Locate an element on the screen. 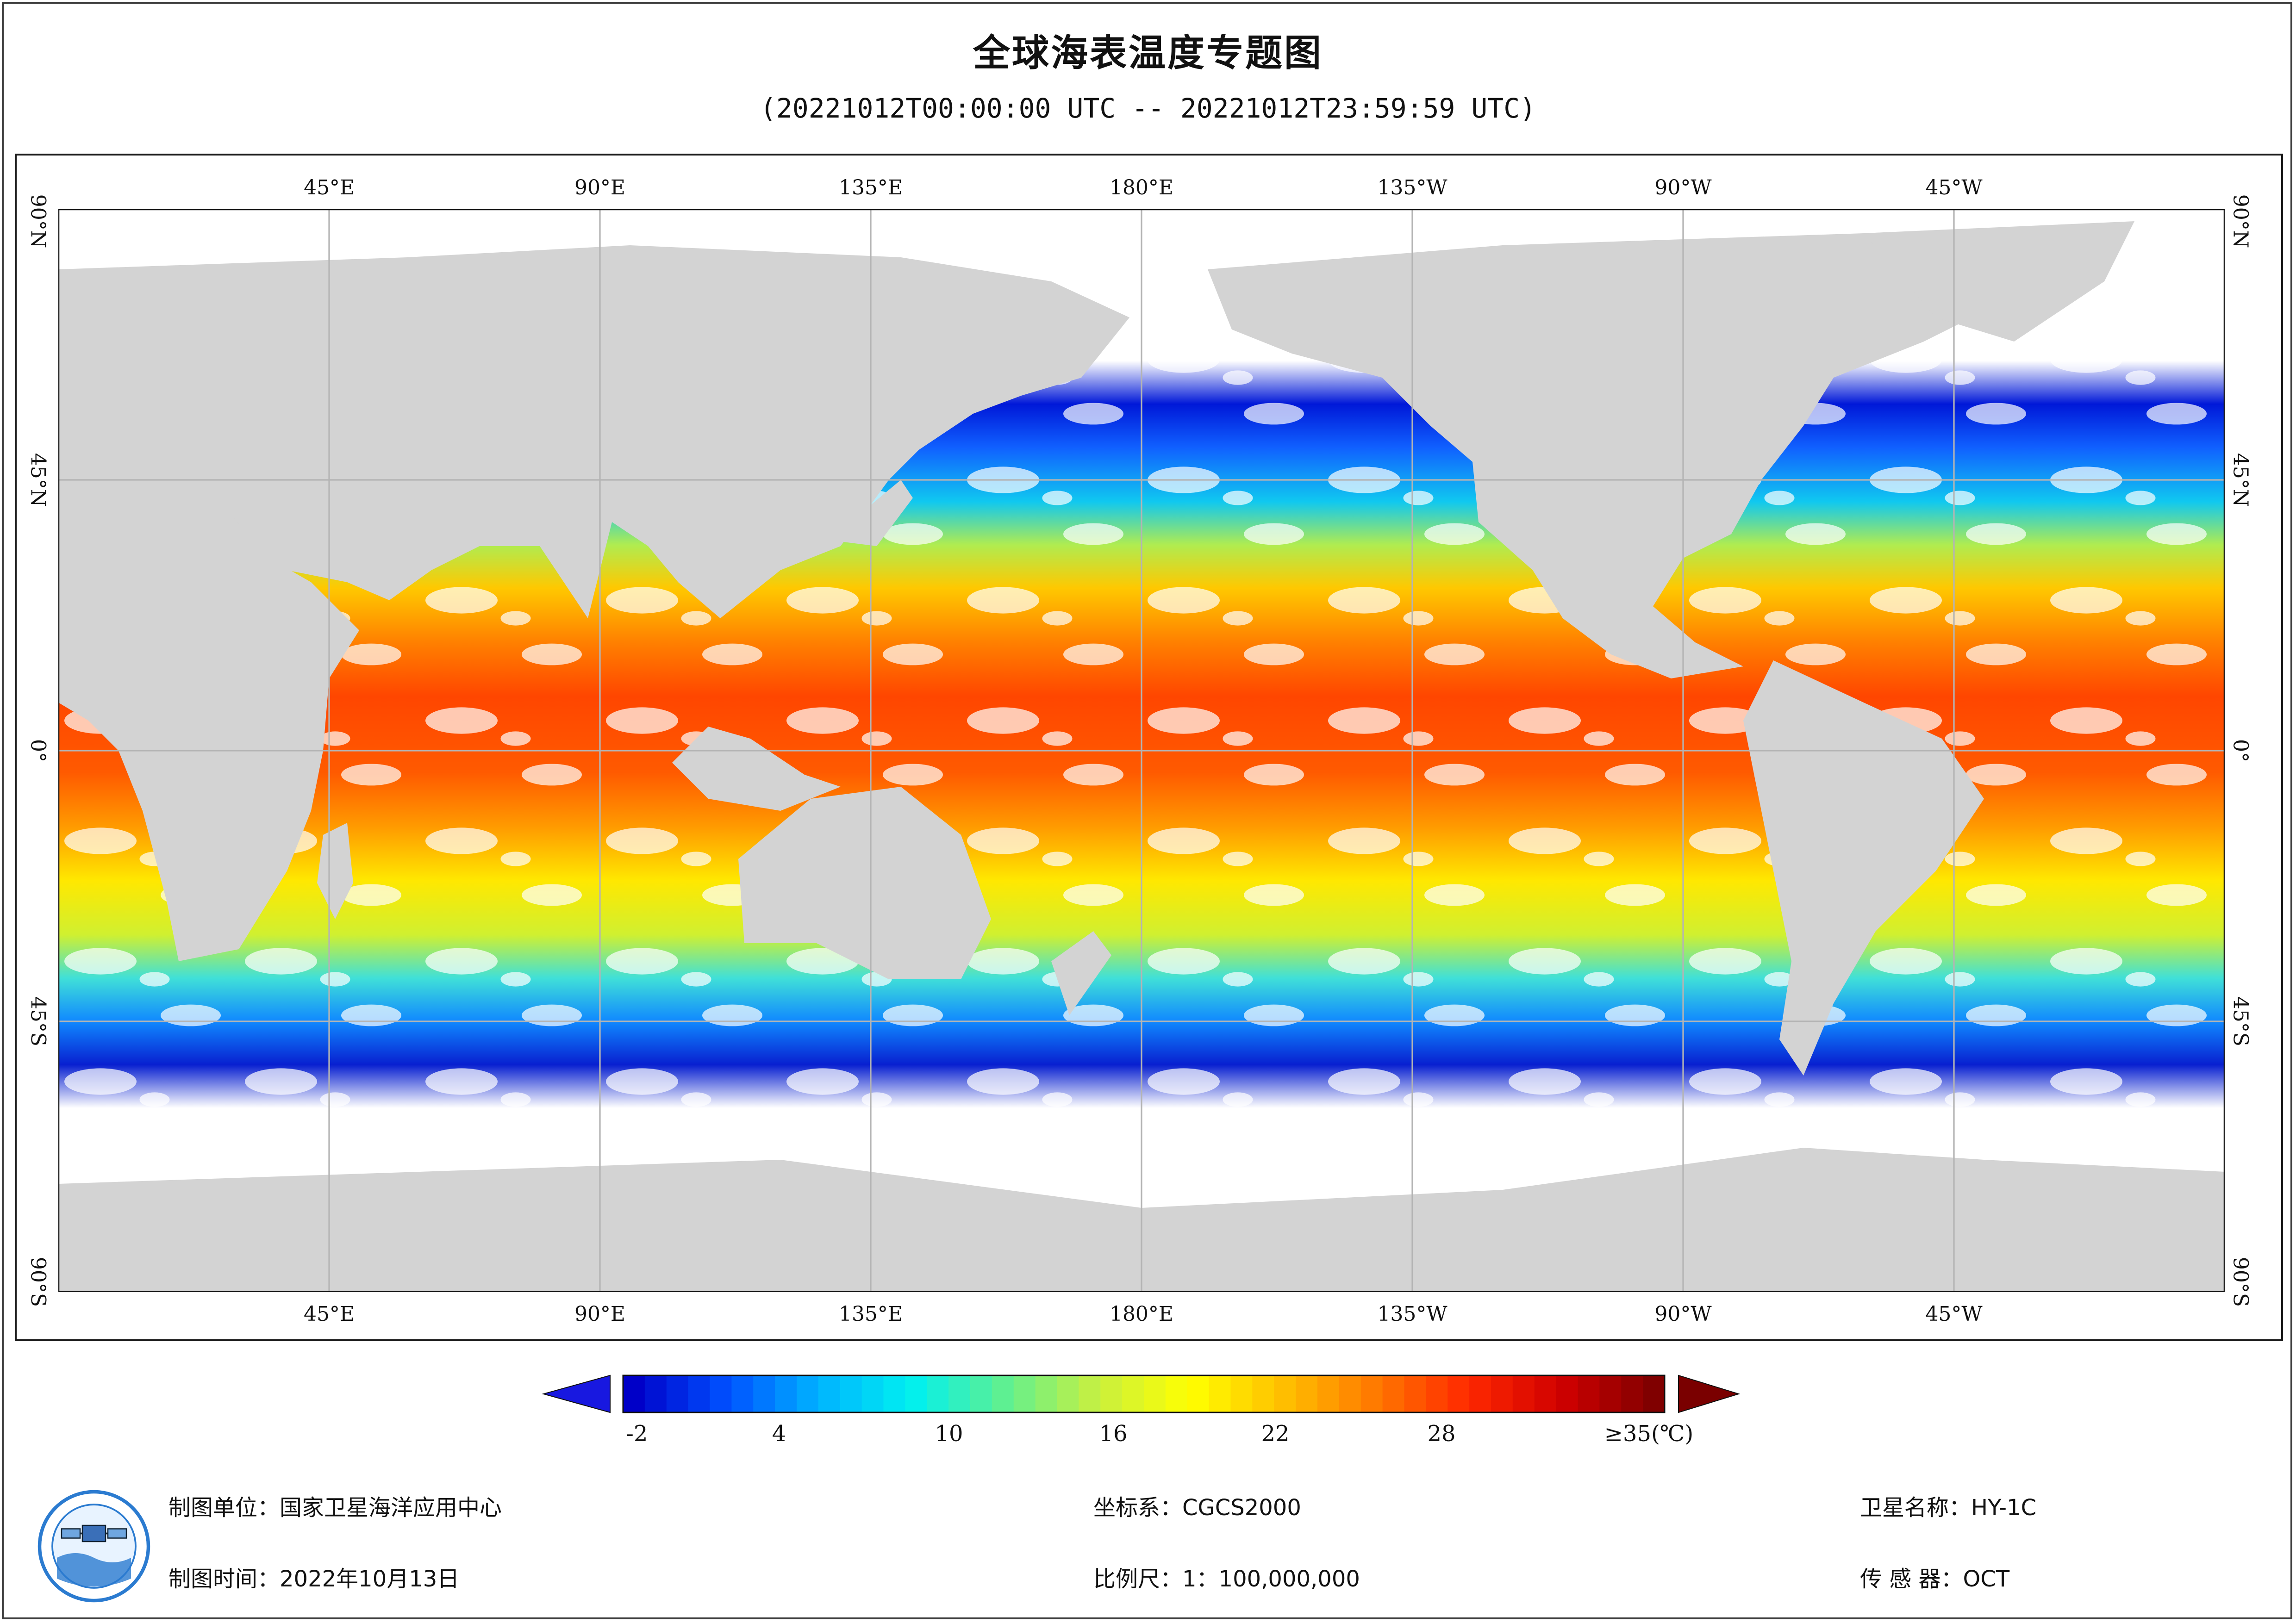  north-america-land is located at coordinates (1626, 455).